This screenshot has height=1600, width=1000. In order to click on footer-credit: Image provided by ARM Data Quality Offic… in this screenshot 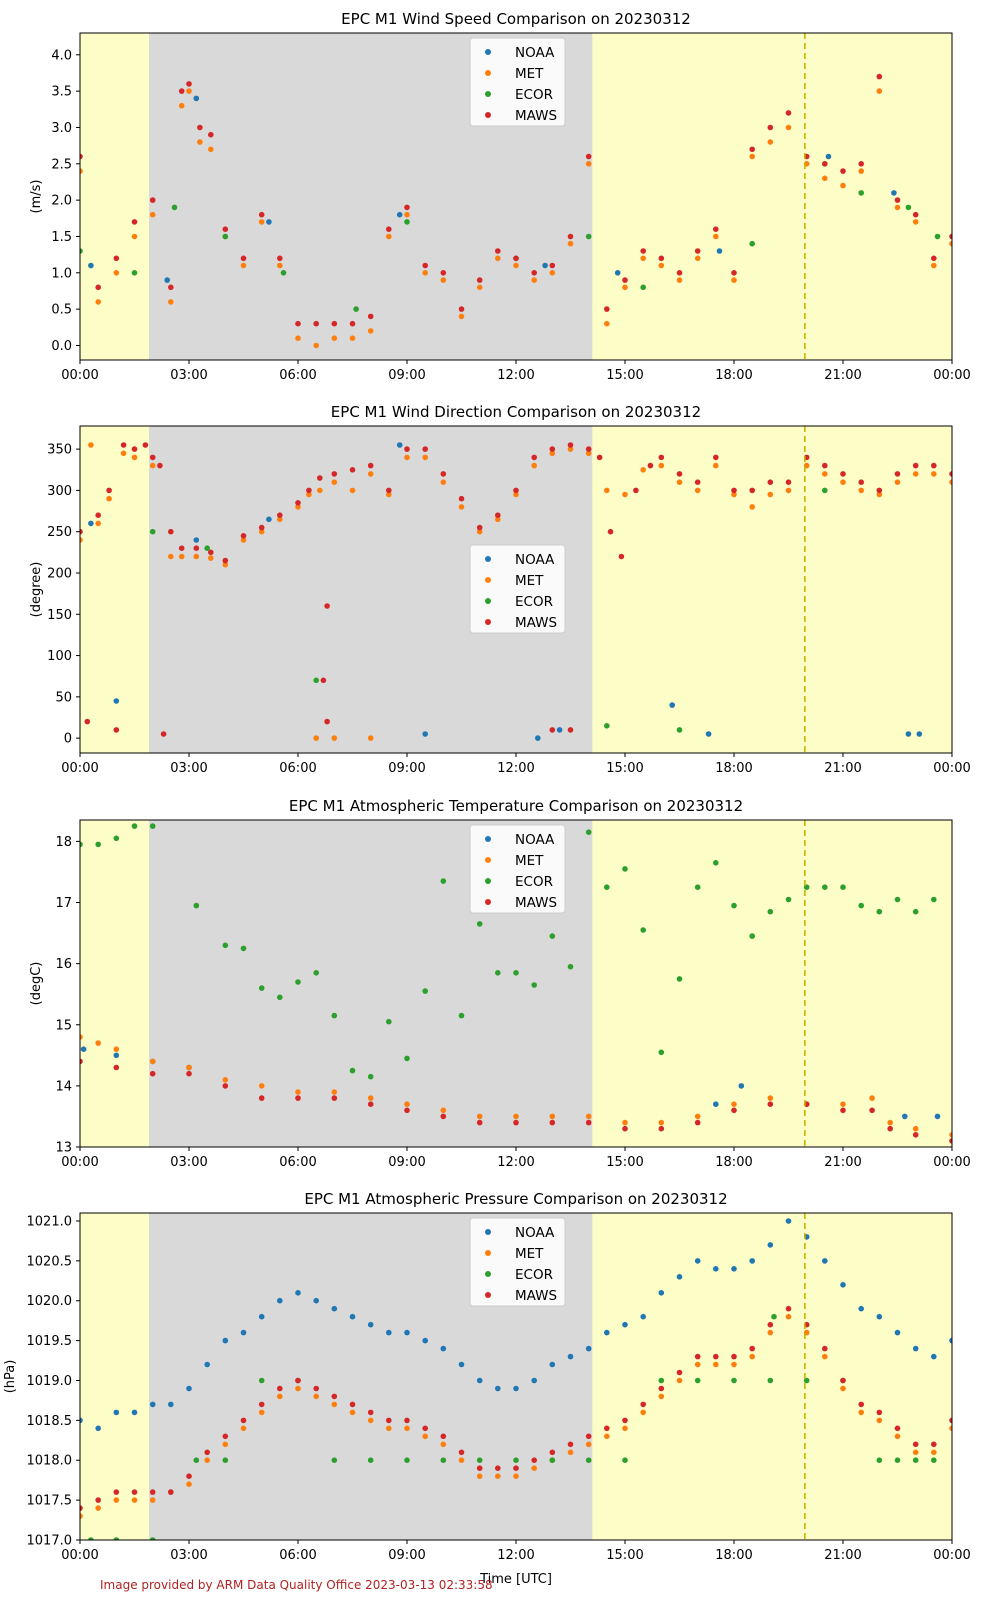, I will do `click(296, 1585)`.